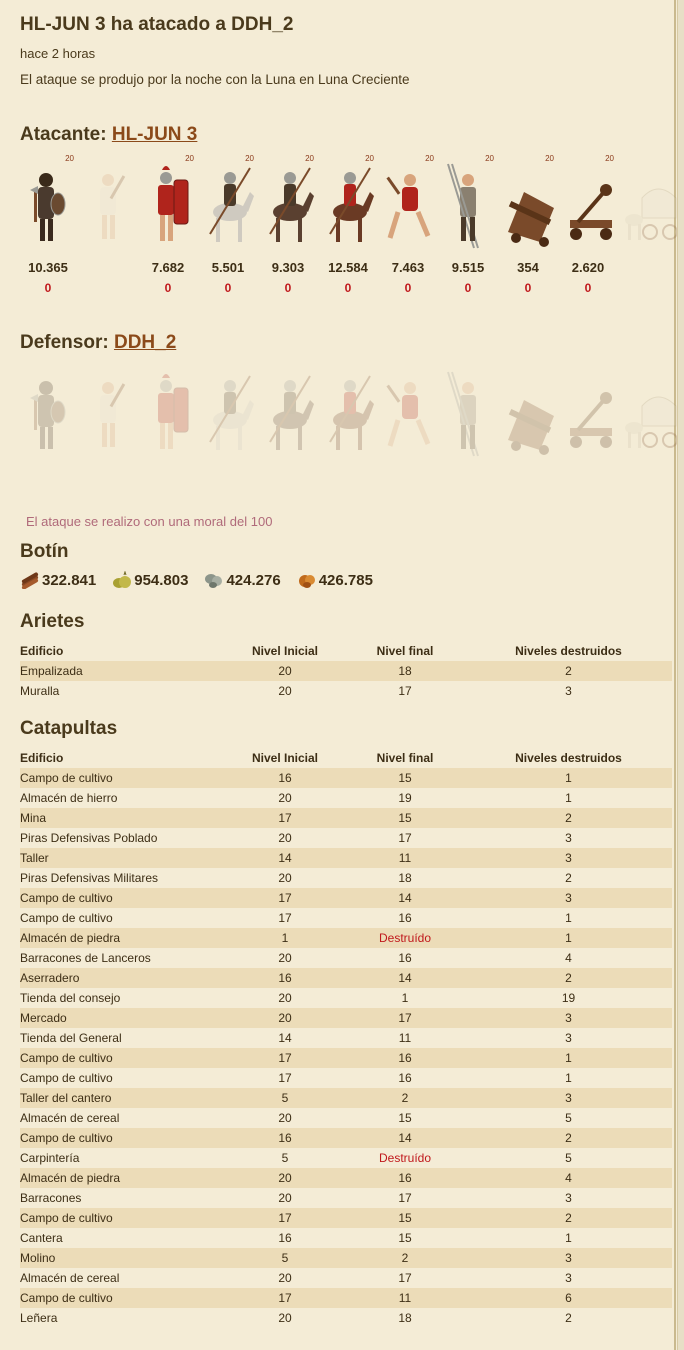  I want to click on final-level-cell: 2, so click(405, 1258).